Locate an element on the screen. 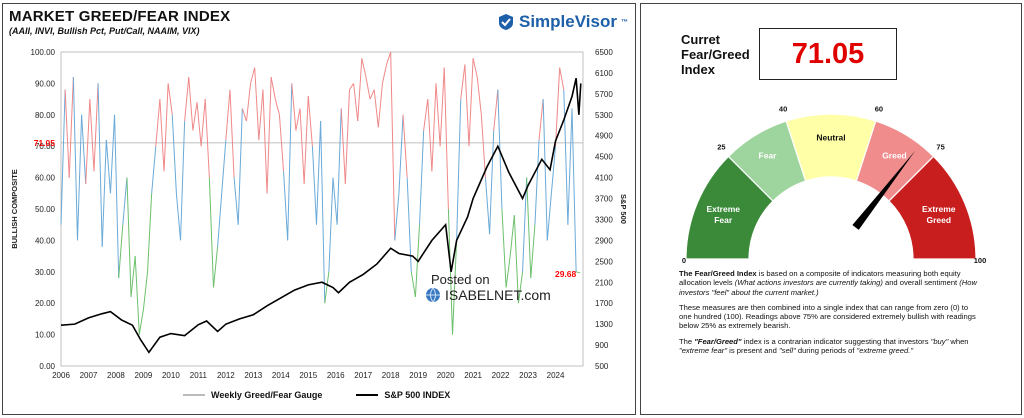  y-right-tick-label: 1300 is located at coordinates (604, 324).